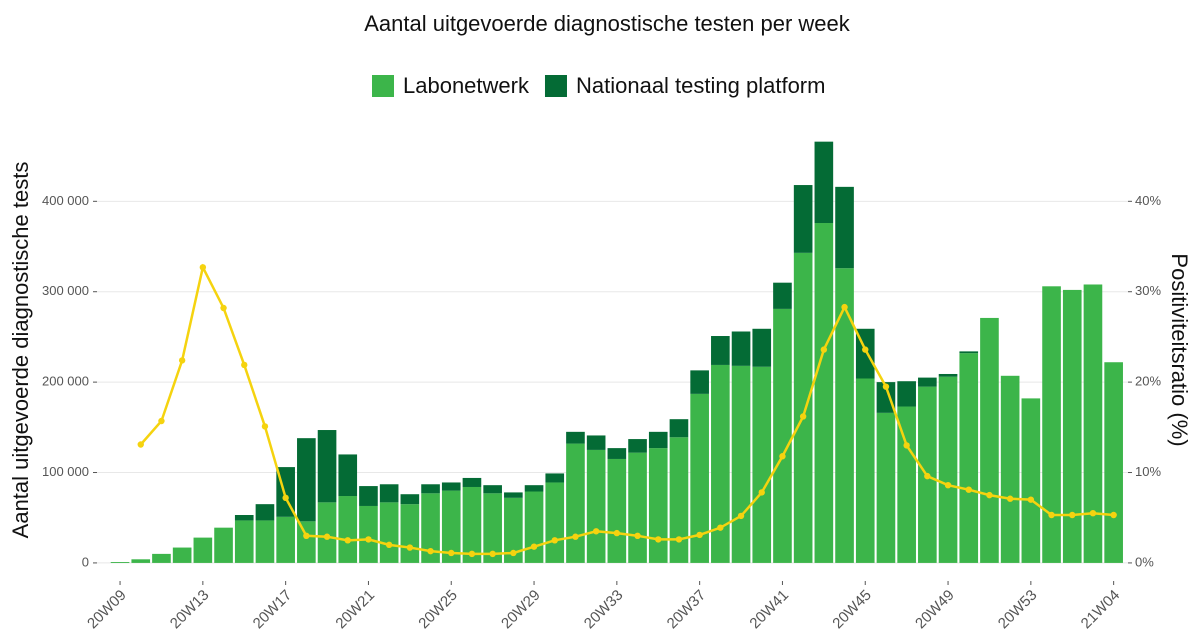 The width and height of the screenshot is (1194, 643). Describe the element at coordinates (466, 85) in the screenshot. I see `legend-label: Labonetwerk` at that location.